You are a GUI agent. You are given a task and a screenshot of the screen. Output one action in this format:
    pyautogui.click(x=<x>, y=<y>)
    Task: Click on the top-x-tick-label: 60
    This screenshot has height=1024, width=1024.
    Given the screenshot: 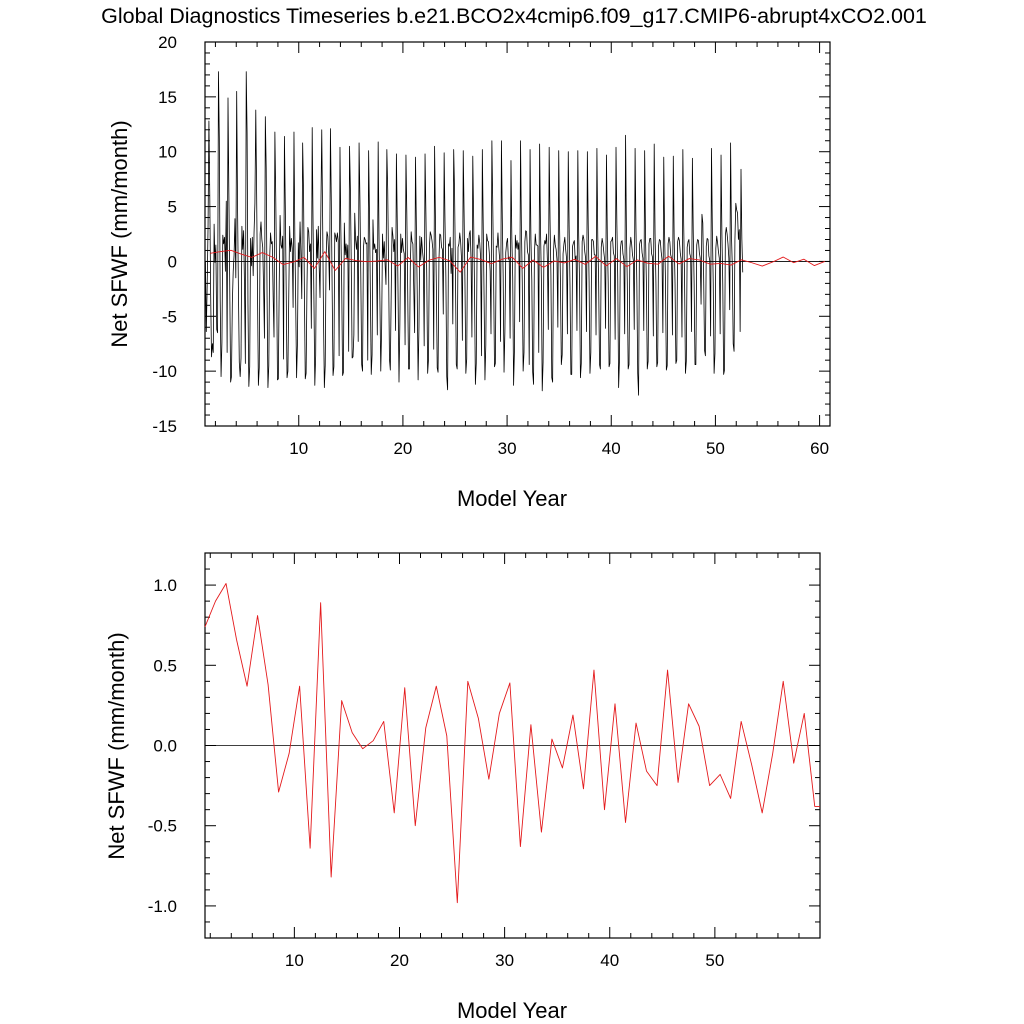 What is the action you would take?
    pyautogui.click(x=819, y=448)
    